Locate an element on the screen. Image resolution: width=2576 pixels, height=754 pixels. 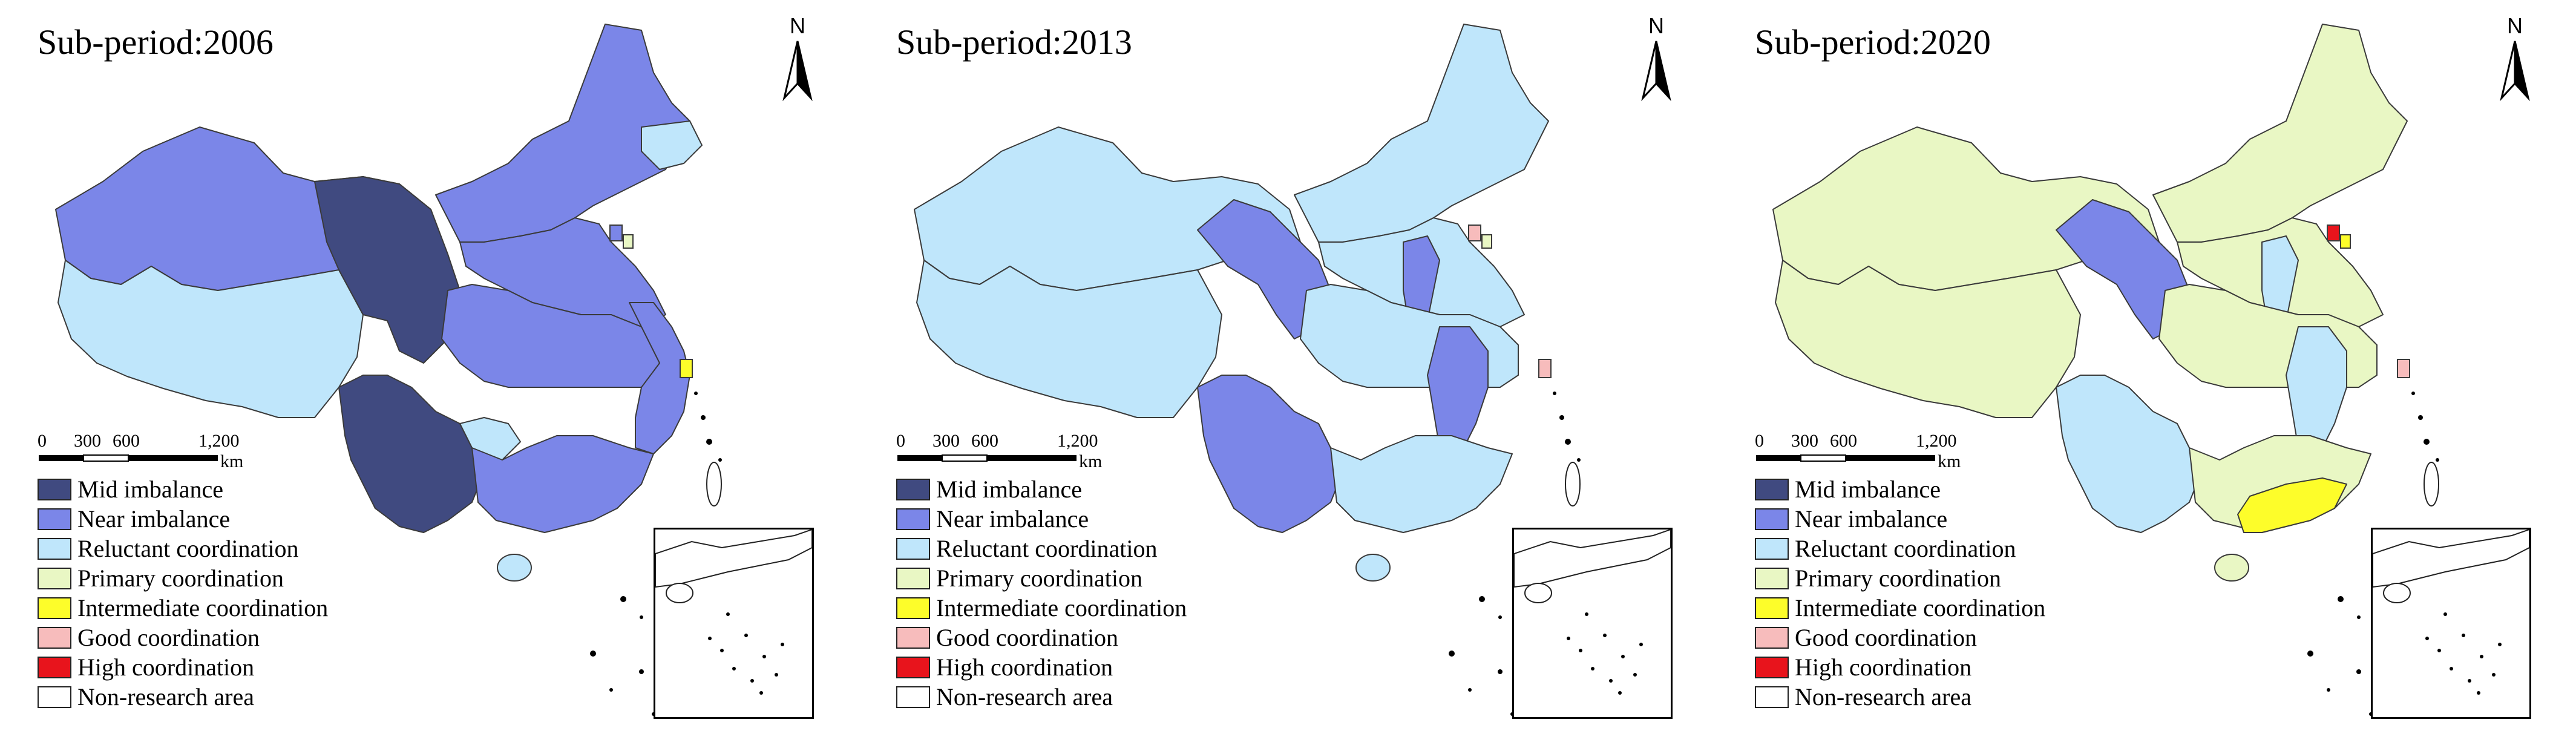
scale-unit-label: km is located at coordinates (1949, 461).